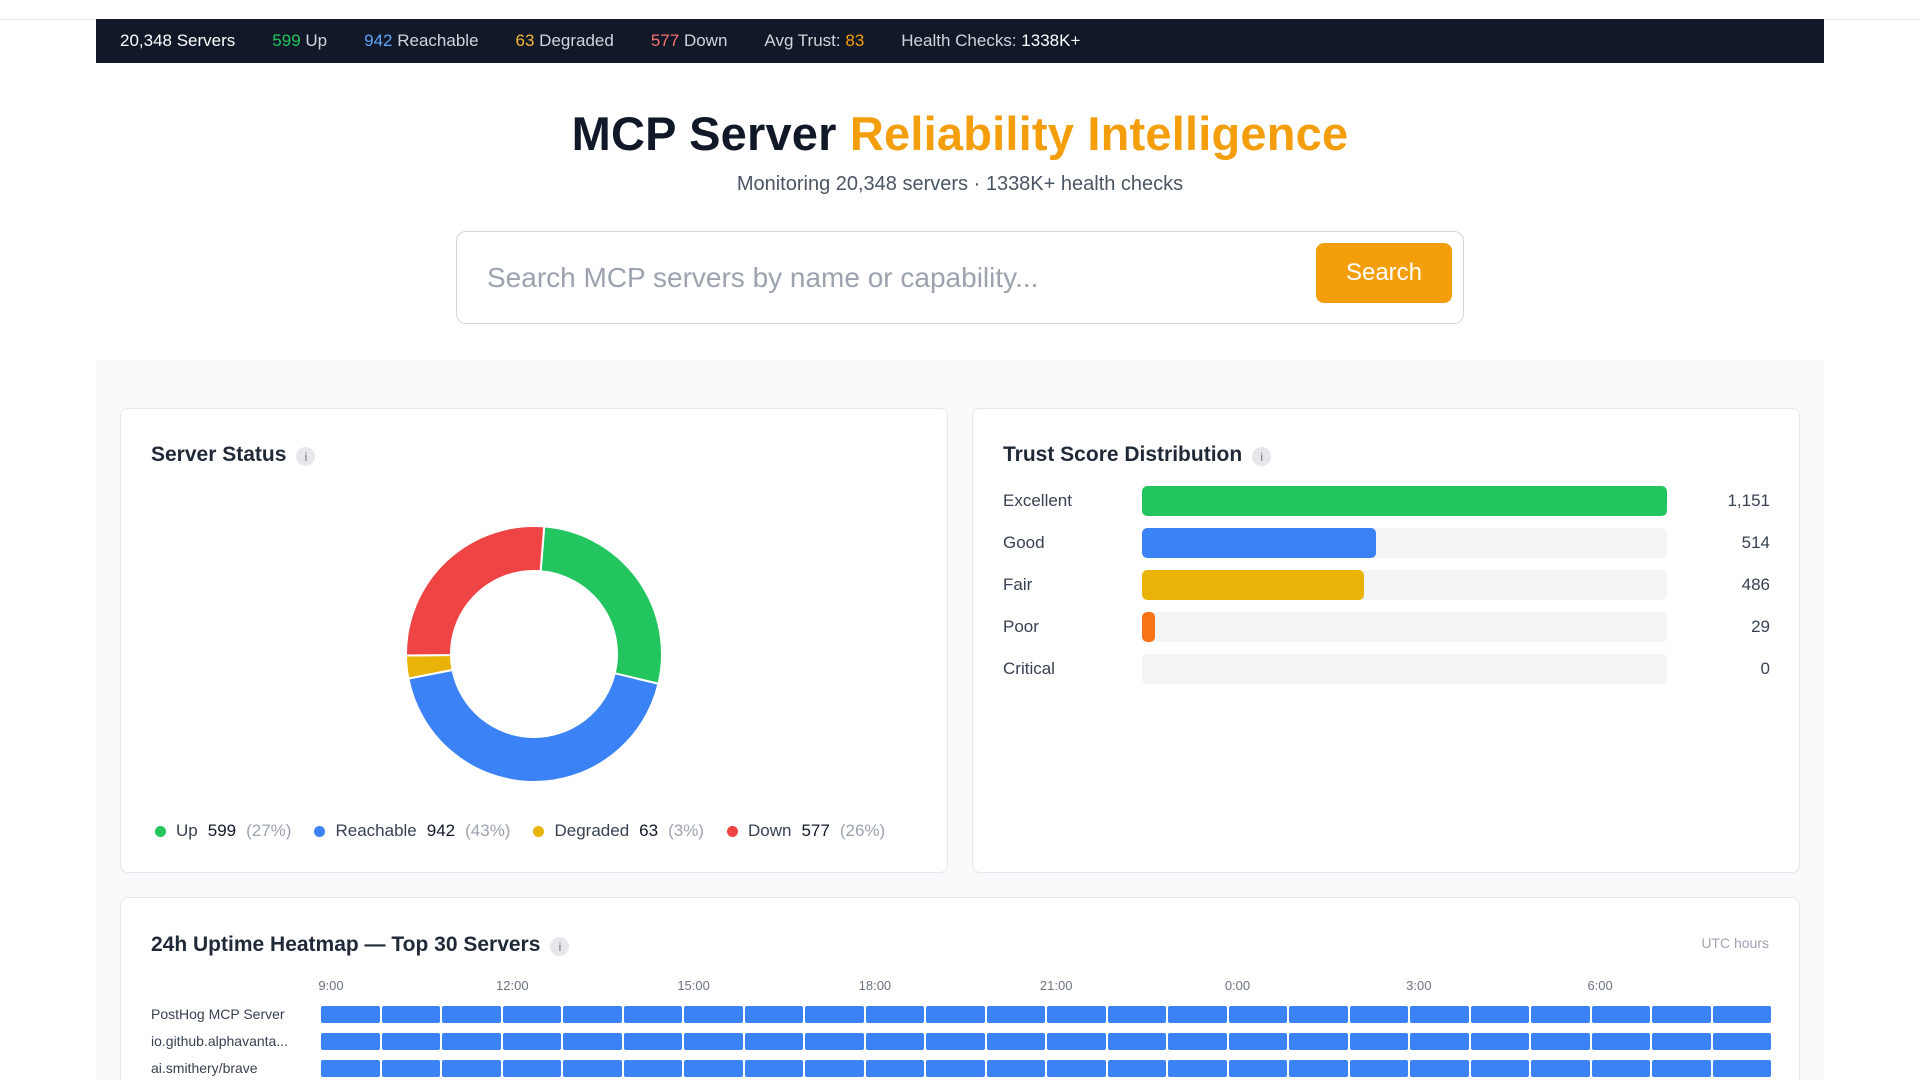 The image size is (1920, 1080). What do you see at coordinates (204, 1068) in the screenshot?
I see `heatmap-server-name: ai.smithery/brave` at bounding box center [204, 1068].